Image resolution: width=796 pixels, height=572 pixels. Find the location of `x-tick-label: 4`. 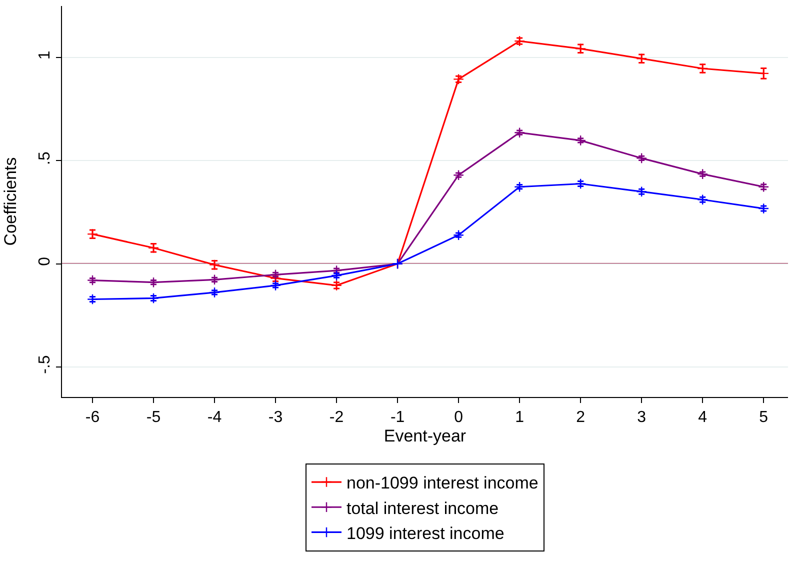

x-tick-label: 4 is located at coordinates (703, 417).